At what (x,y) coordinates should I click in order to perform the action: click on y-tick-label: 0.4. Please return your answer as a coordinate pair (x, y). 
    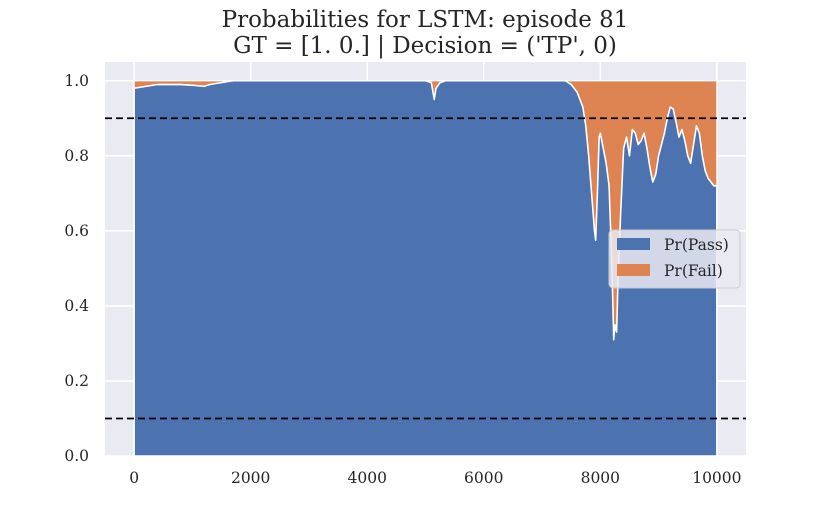
    Looking at the image, I should click on (76, 306).